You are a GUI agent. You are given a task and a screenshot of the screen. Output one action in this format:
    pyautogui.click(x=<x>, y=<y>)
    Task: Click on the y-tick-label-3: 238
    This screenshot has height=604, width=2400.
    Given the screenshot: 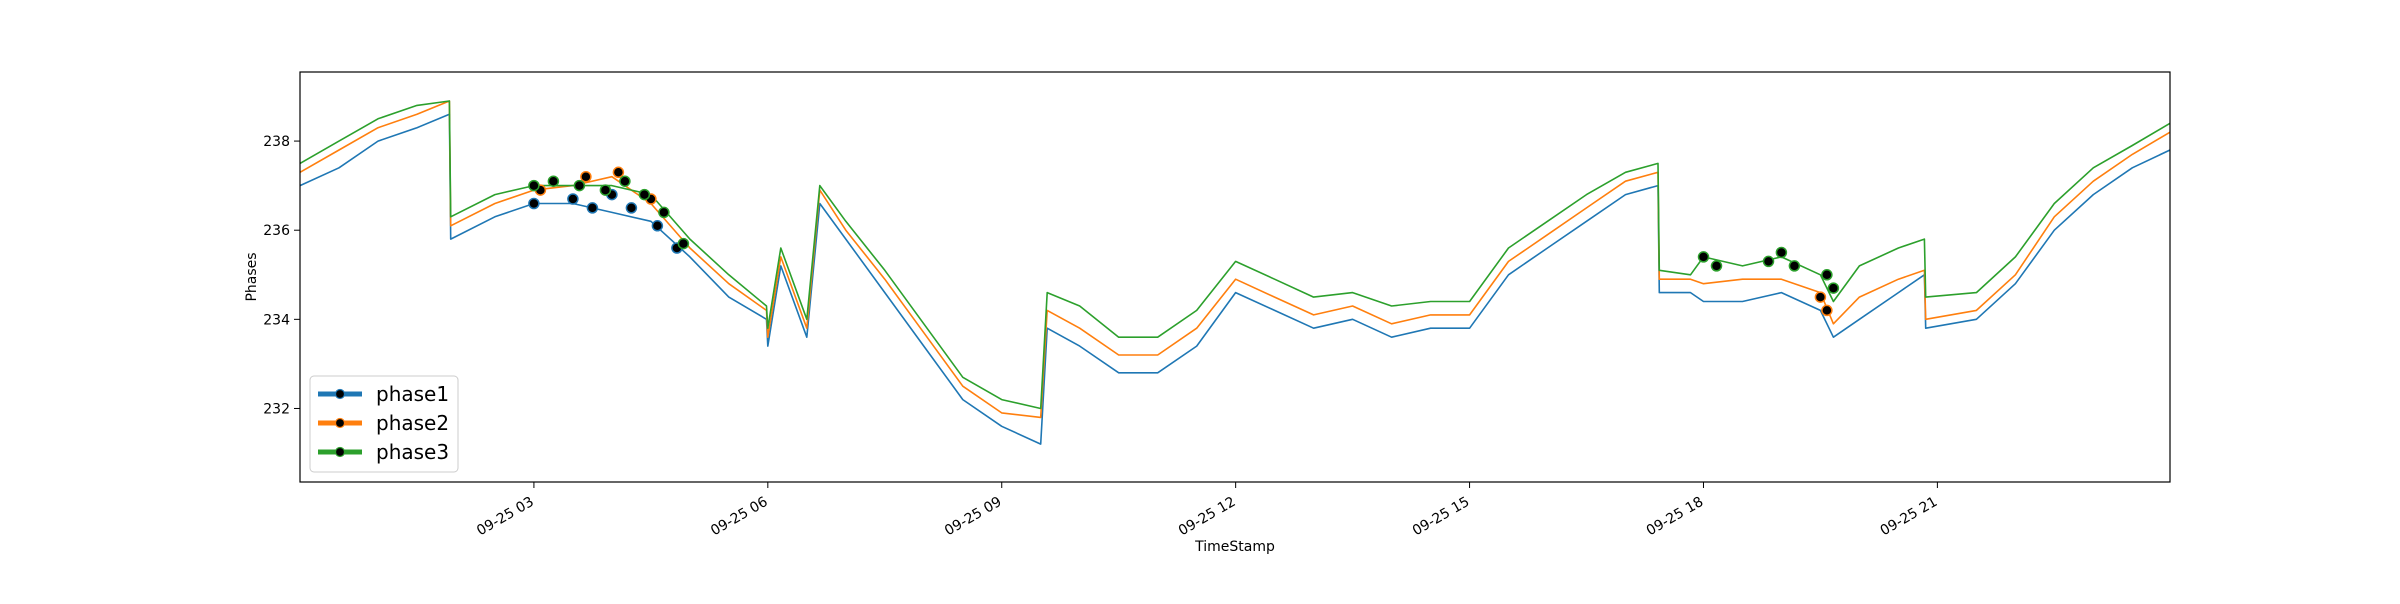 What is the action you would take?
    pyautogui.click(x=276, y=142)
    